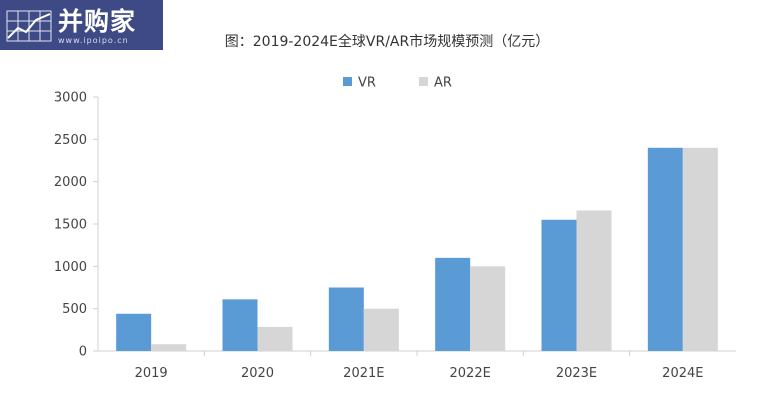  What do you see at coordinates (397, 83) in the screenshot?
I see `legend: VR AR` at bounding box center [397, 83].